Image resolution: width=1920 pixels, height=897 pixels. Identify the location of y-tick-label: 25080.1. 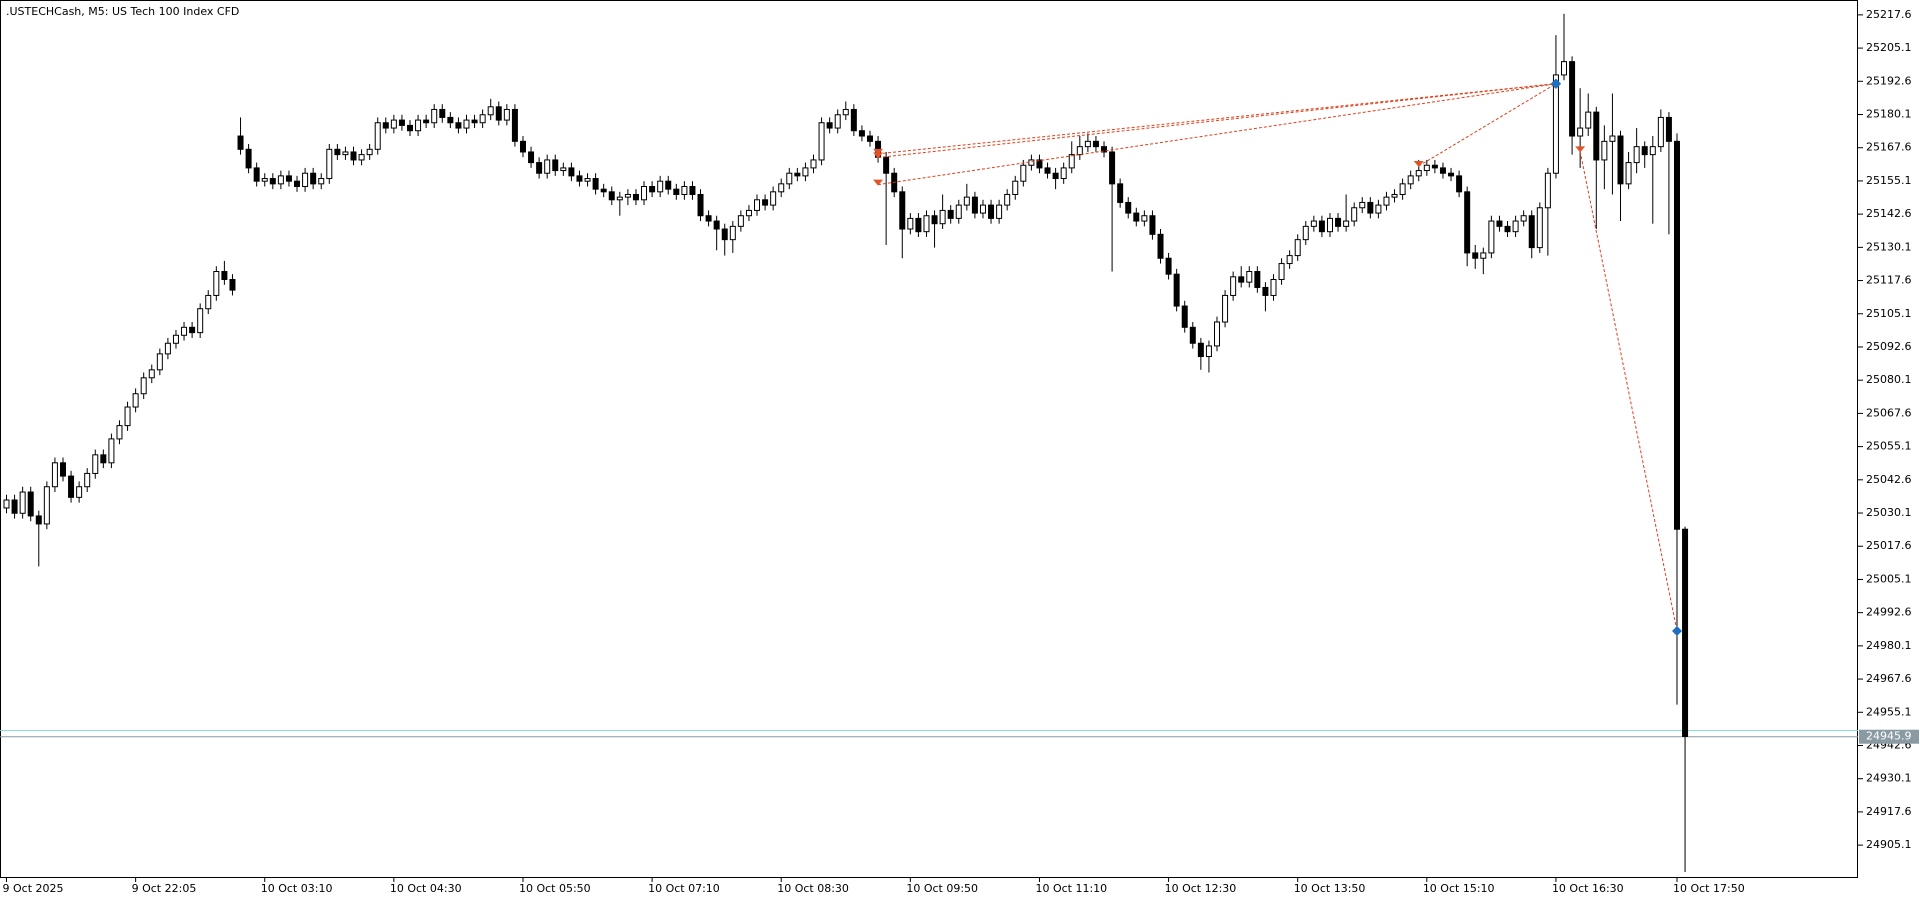
(1889, 379).